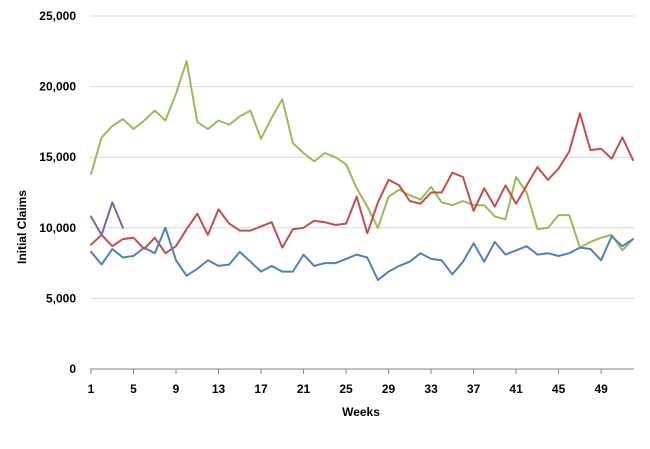  Describe the element at coordinates (22, 227) in the screenshot. I see `y-axis-title: Initial Claims` at that location.